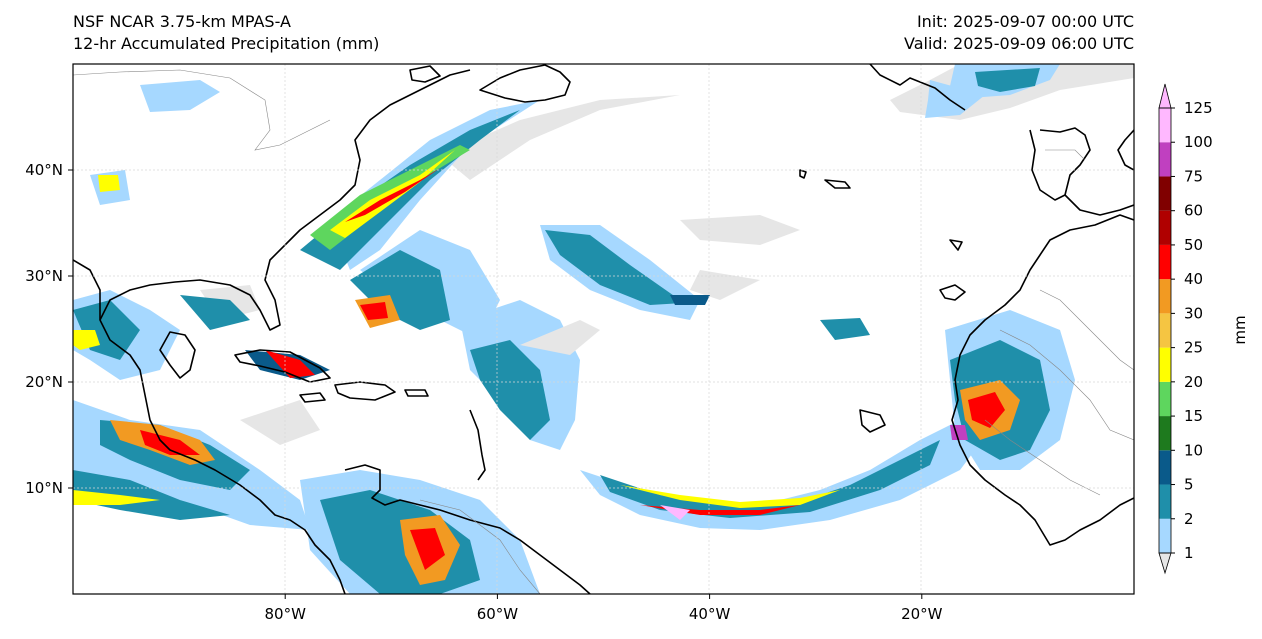 The width and height of the screenshot is (1262, 639). I want to click on colorbar-level-label: 1, so click(1189, 553).